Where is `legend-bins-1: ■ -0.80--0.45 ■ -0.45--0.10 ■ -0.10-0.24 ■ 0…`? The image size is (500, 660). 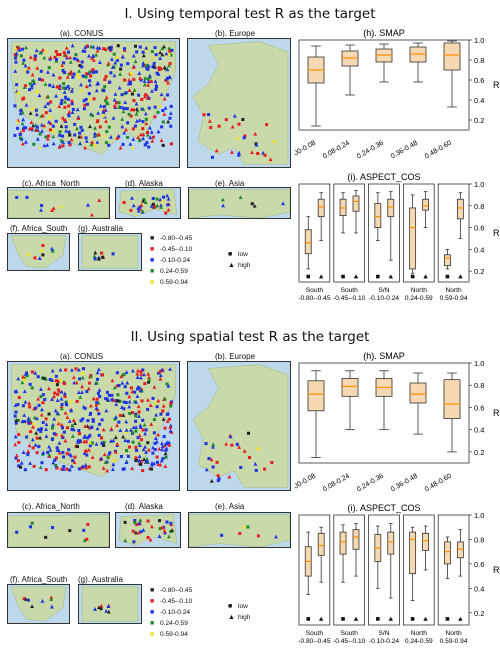
legend-bins-1: ■ -0.80--0.45 ■ -0.45--0.10 ■ -0.10-0.24 ■ 0… is located at coordinates (171, 260).